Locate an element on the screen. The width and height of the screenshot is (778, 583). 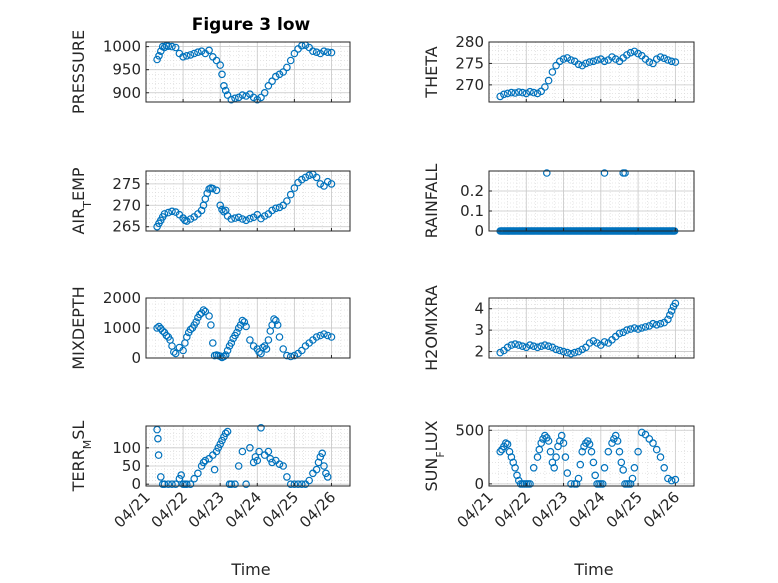
y-tick-label: 0.1 is located at coordinates (472, 211).